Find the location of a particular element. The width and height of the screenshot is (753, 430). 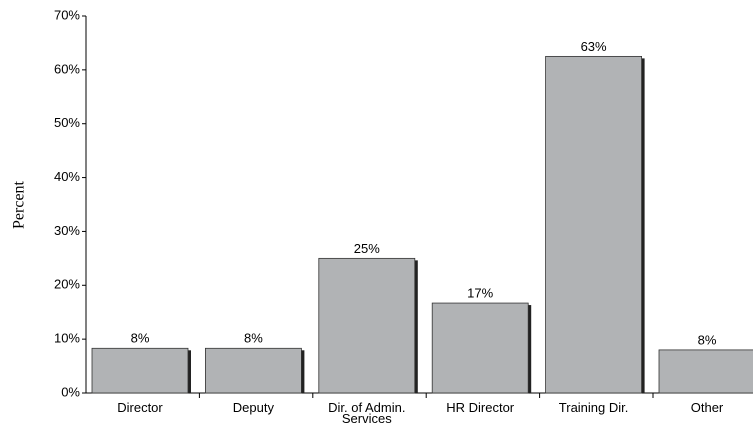

value-label: 63% is located at coordinates (594, 46).